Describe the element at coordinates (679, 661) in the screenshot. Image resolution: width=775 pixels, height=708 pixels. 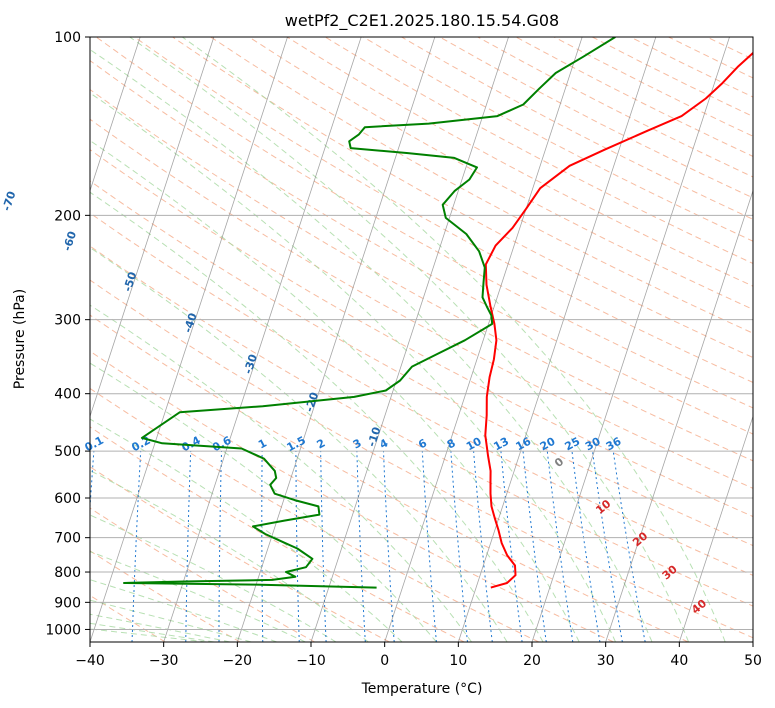
I see `x-tick-label: 40` at that location.